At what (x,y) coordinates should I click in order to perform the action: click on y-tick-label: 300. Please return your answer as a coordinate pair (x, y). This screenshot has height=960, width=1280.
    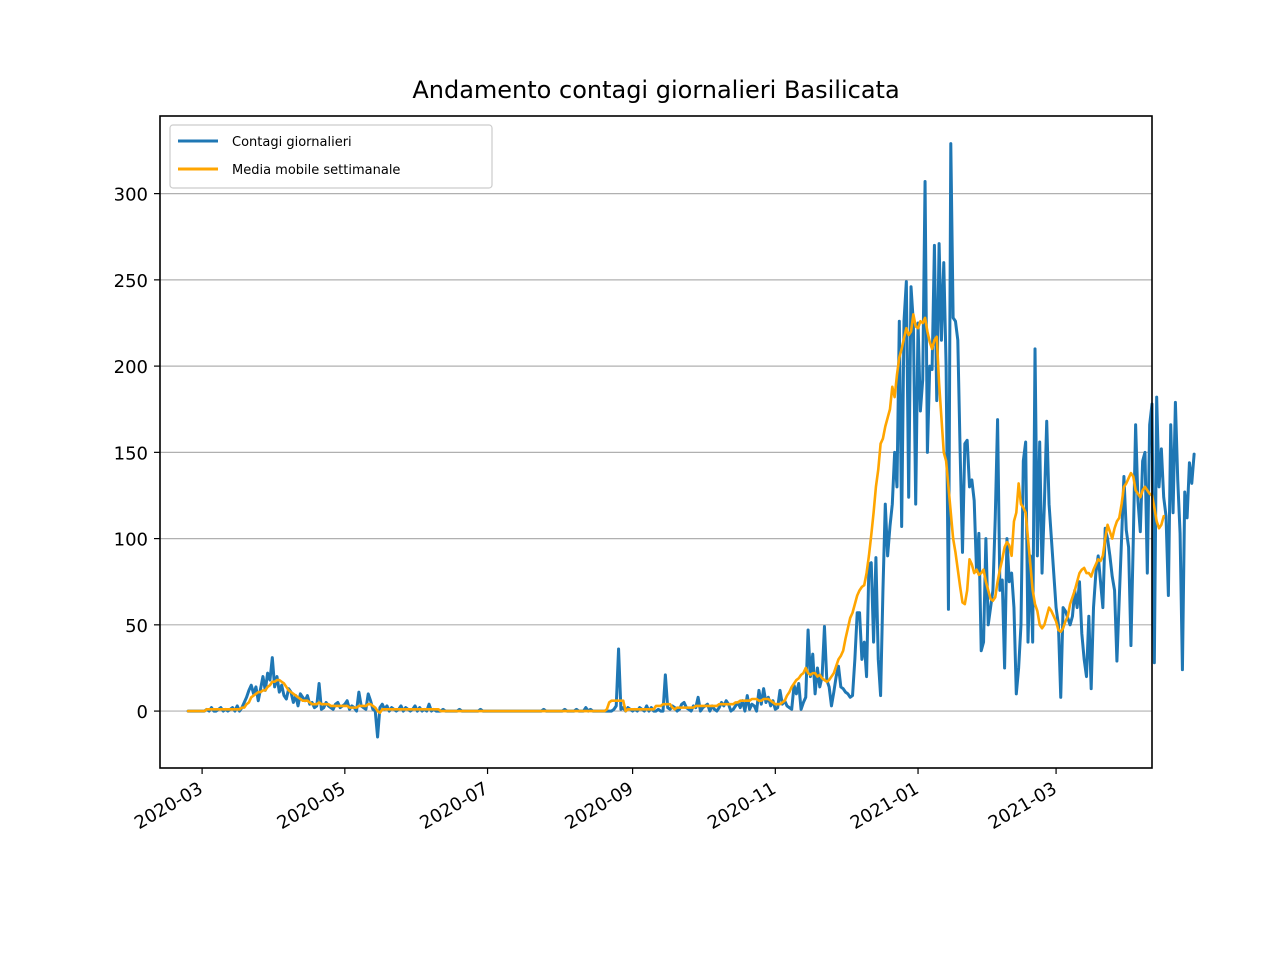
    Looking at the image, I should click on (131, 195).